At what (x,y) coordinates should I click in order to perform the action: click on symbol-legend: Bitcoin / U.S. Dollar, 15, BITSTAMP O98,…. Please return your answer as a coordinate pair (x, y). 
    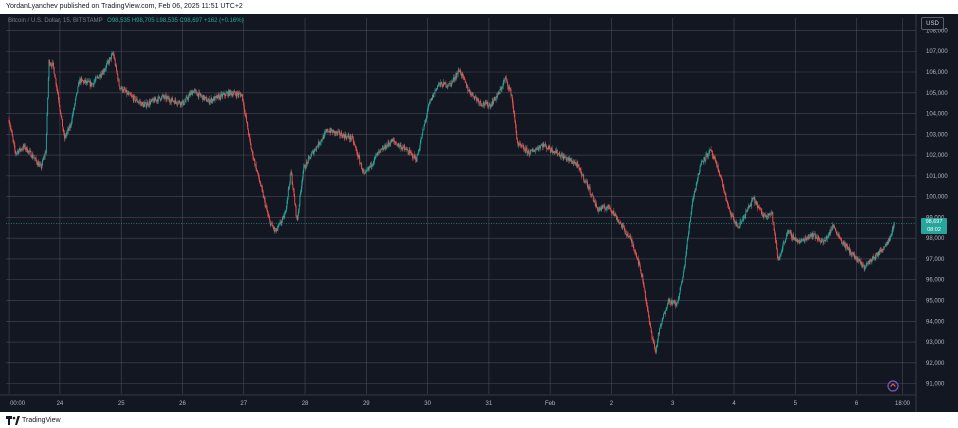
    Looking at the image, I should click on (126, 21).